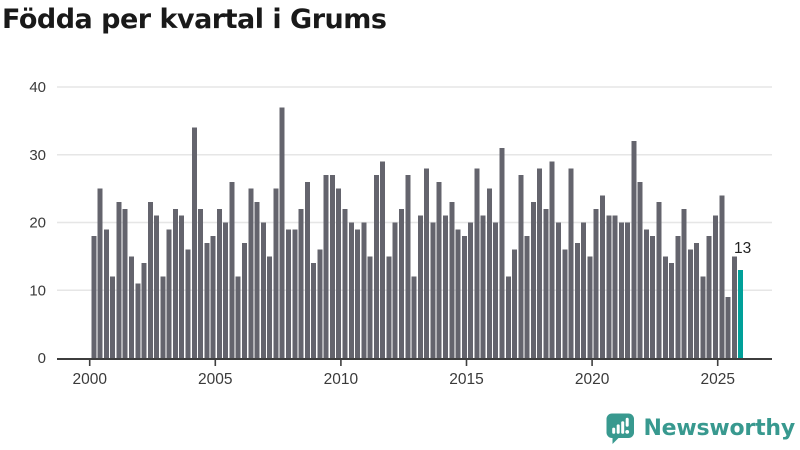  Describe the element at coordinates (42, 358) in the screenshot. I see `y-axis-tick-label: 0` at that location.